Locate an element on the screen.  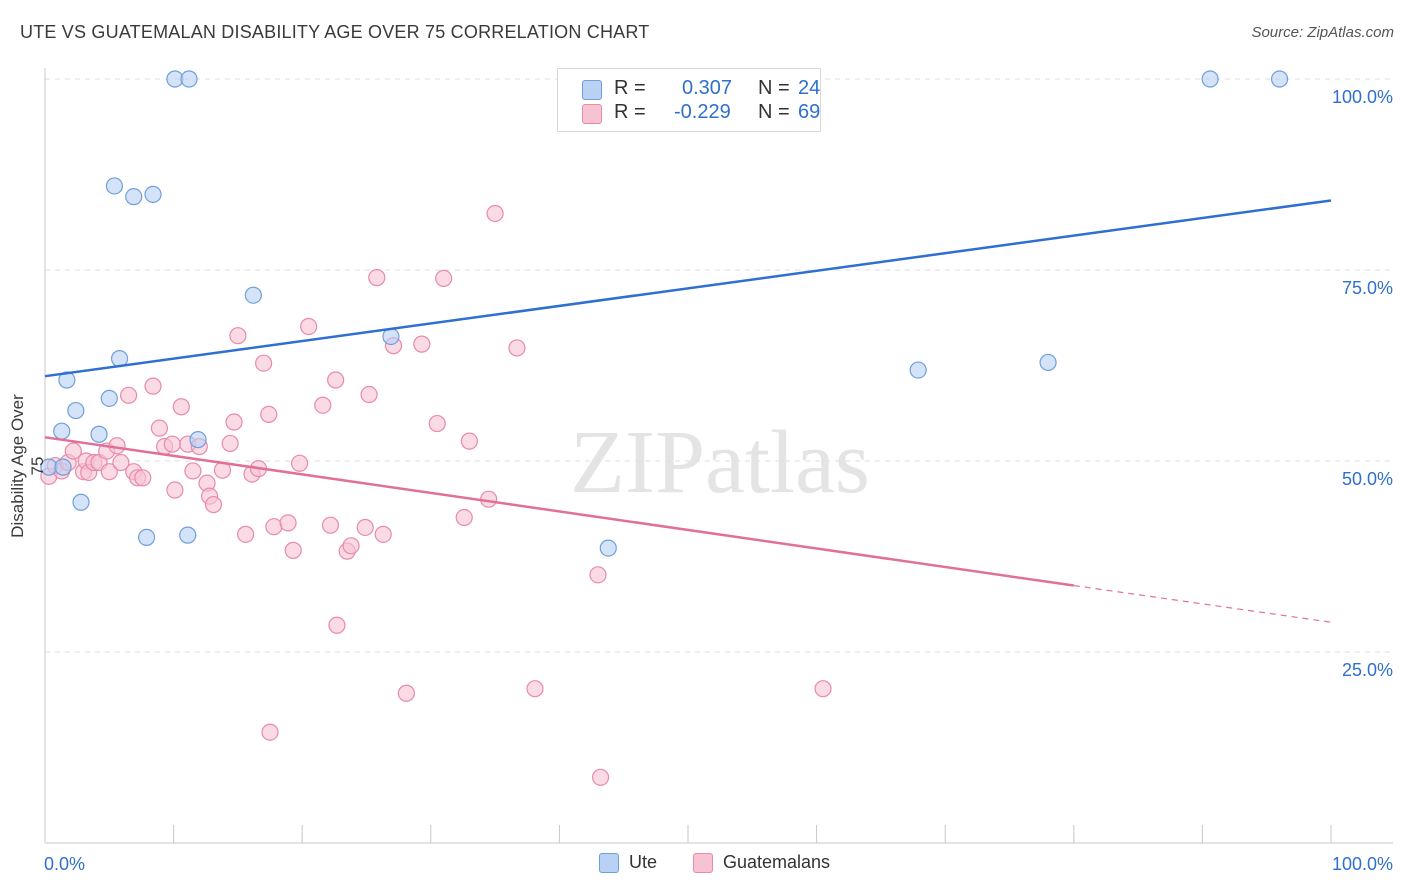
guatemalans-r-label: R = is located at coordinates (630, 112).